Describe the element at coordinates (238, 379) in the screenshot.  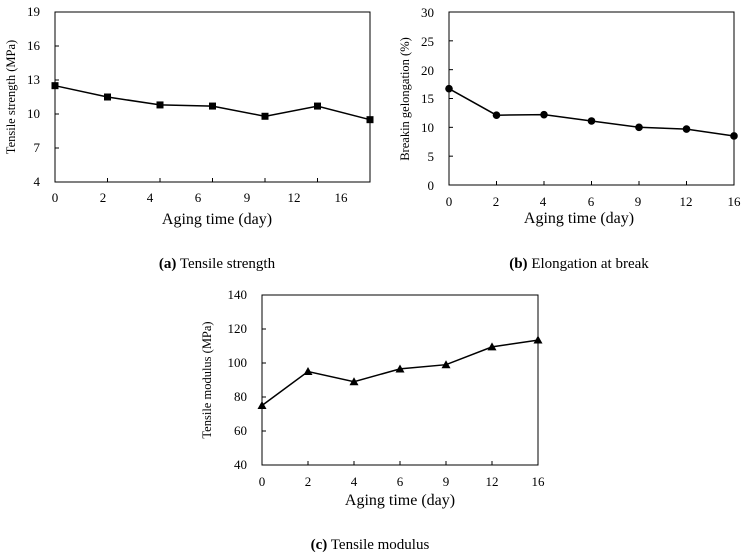
I see `y-tick-labels: 40 60 80 100 120 140` at that location.